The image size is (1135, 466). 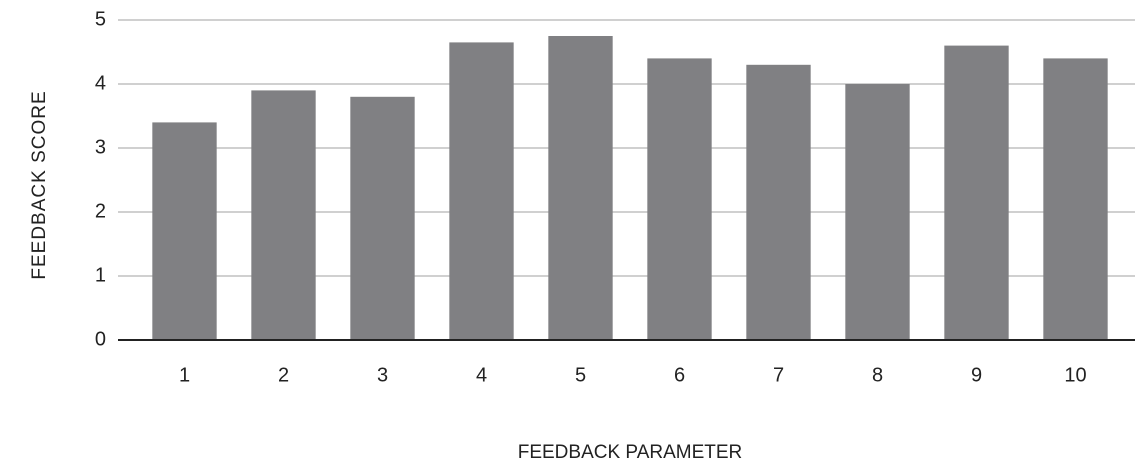 I want to click on y-axis-title: FEEDBACK SCORE, so click(x=39, y=184).